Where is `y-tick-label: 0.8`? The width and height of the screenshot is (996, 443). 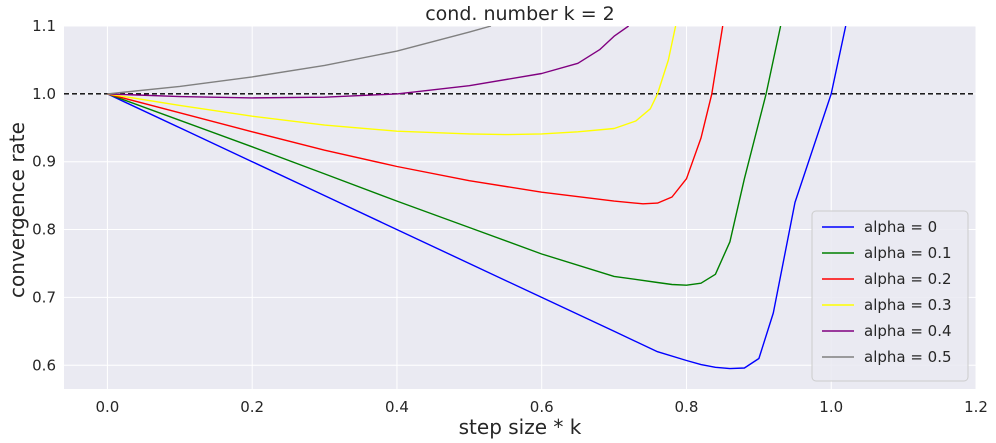
y-tick-label: 0.8 is located at coordinates (44, 230).